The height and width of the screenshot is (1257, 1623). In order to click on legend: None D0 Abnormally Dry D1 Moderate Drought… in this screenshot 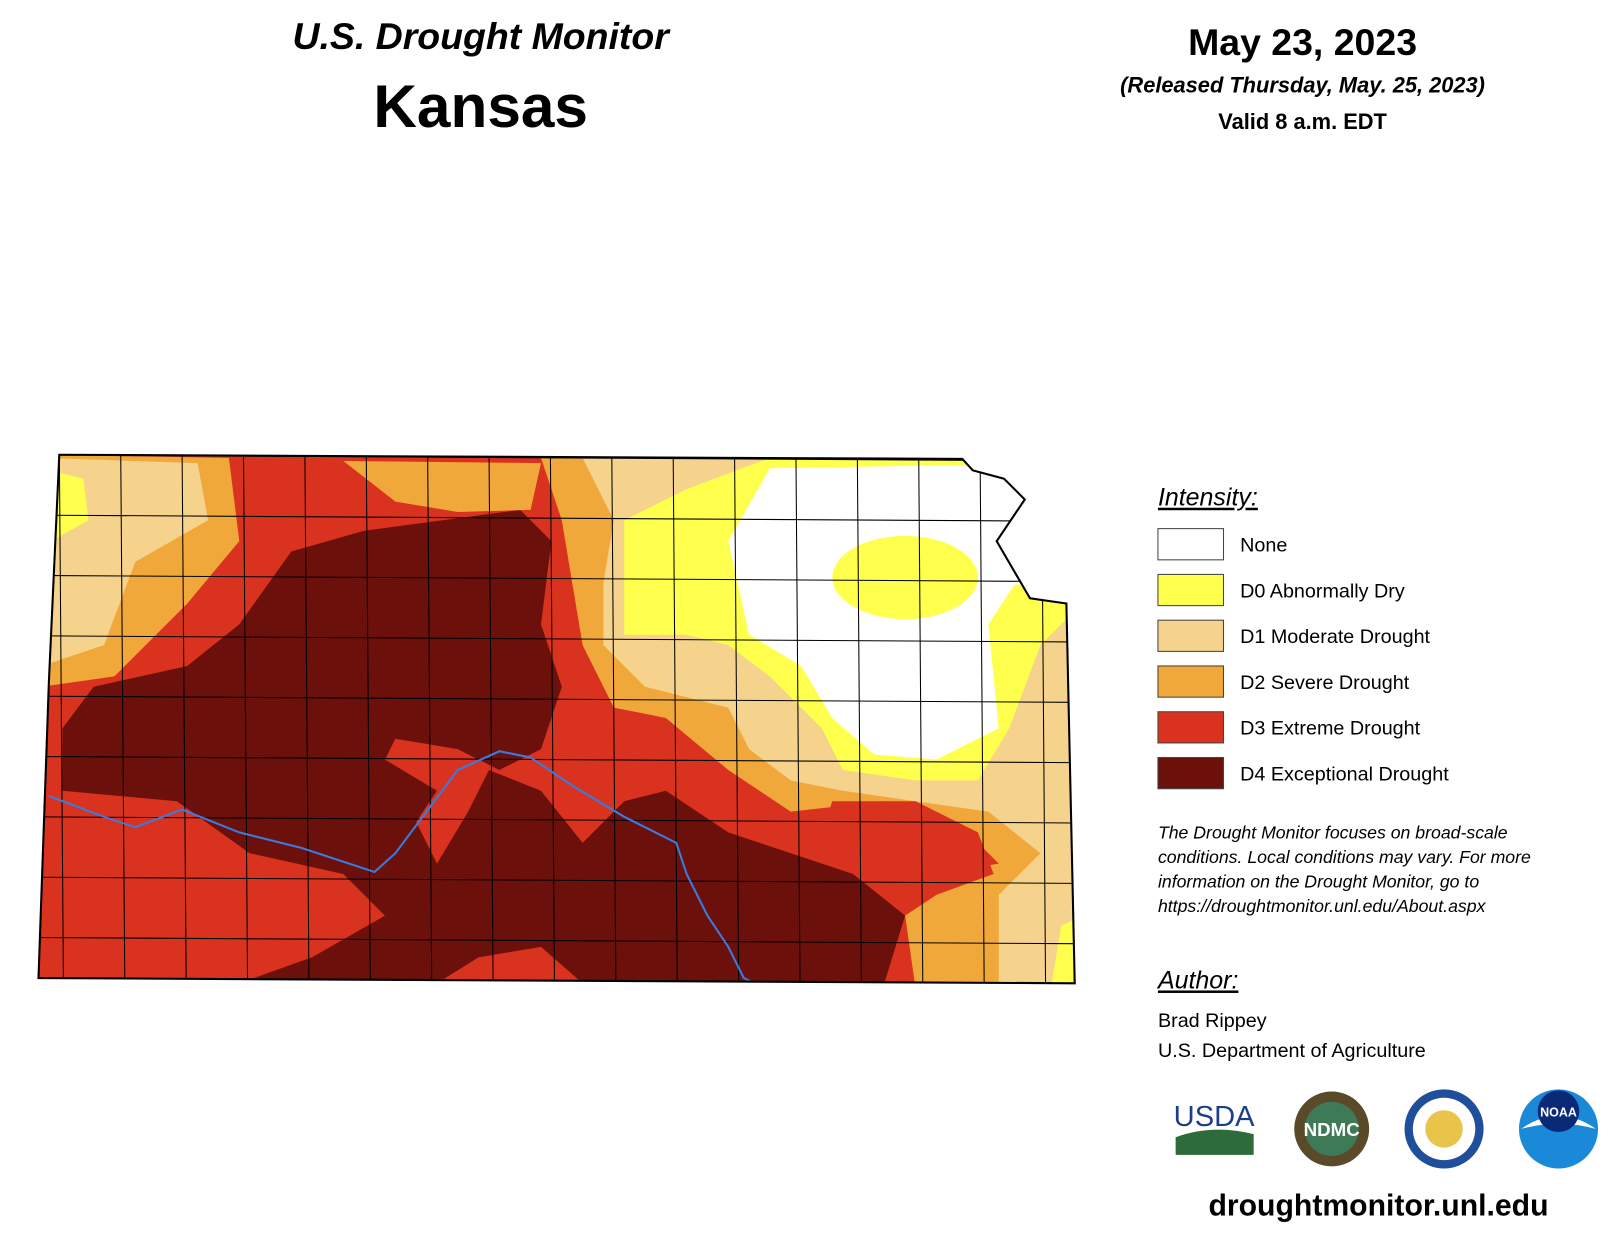, I will do `click(1303, 659)`.